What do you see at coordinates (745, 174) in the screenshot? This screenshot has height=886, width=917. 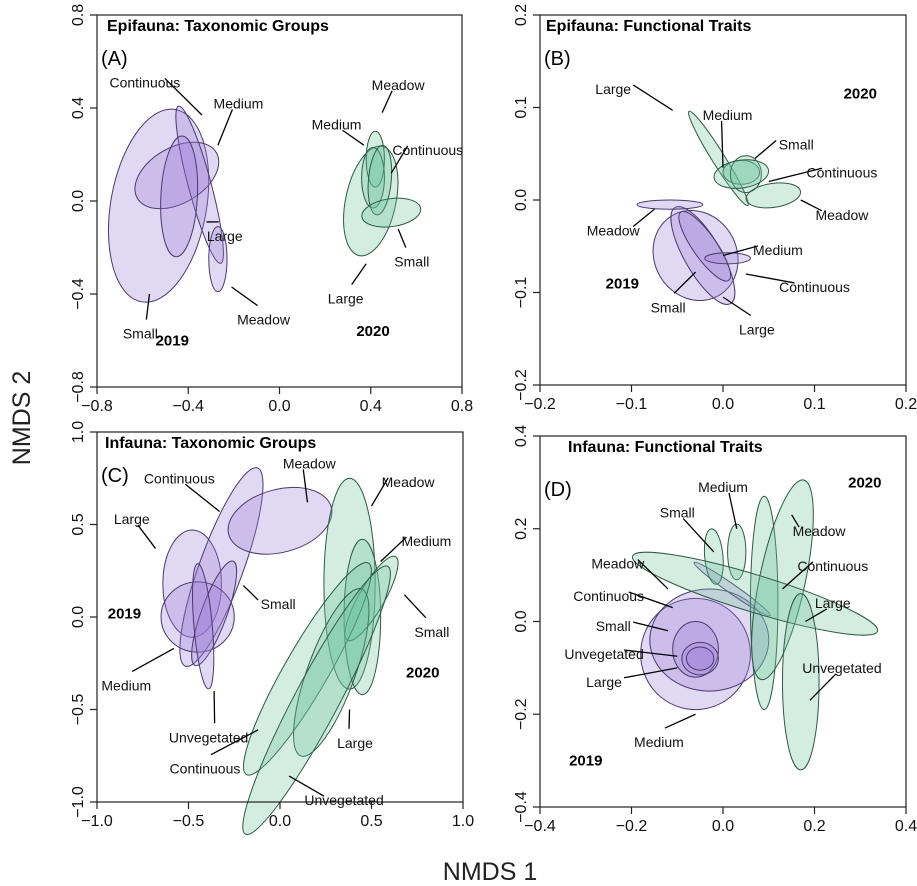 I see `panel-b-ellipse-2020-small` at bounding box center [745, 174].